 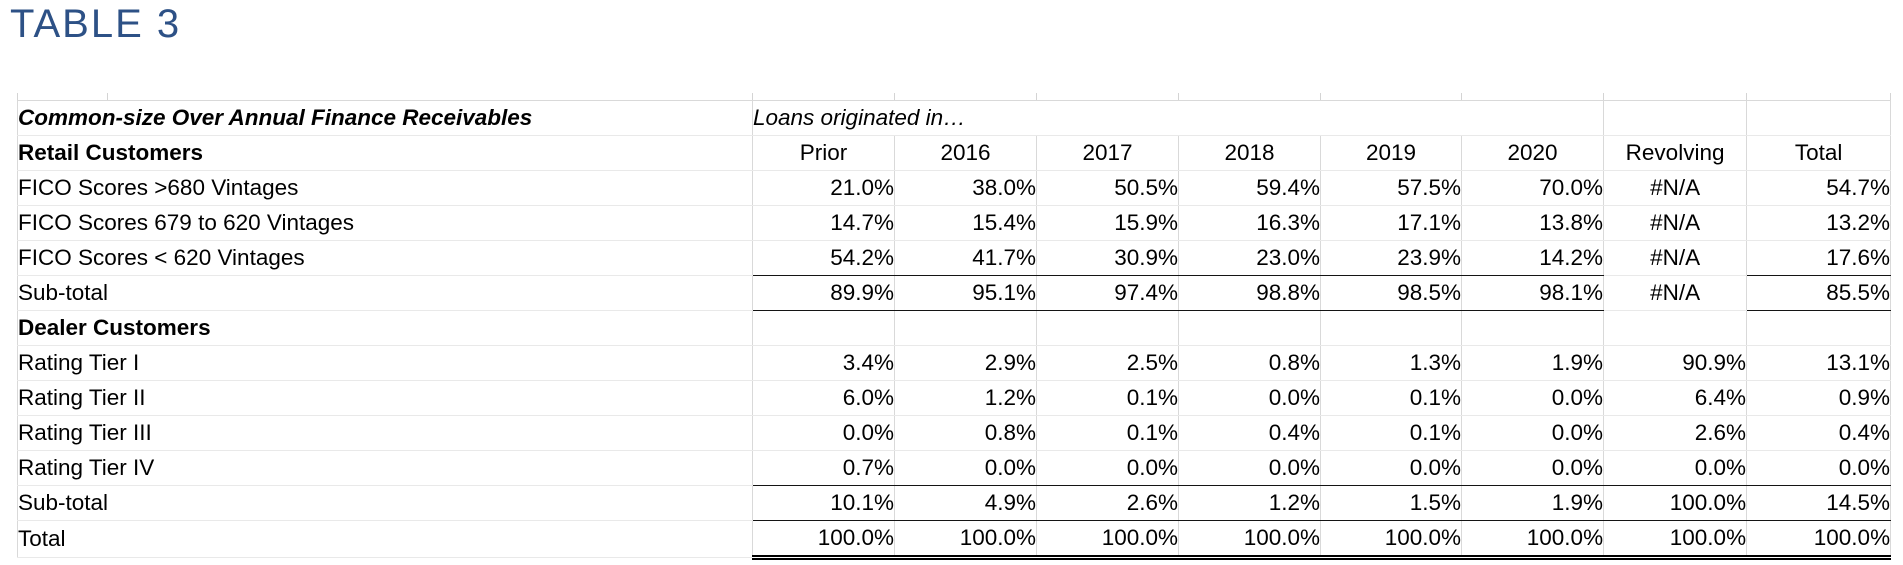 I want to click on column-header-prior: Prior, so click(x=823, y=153).